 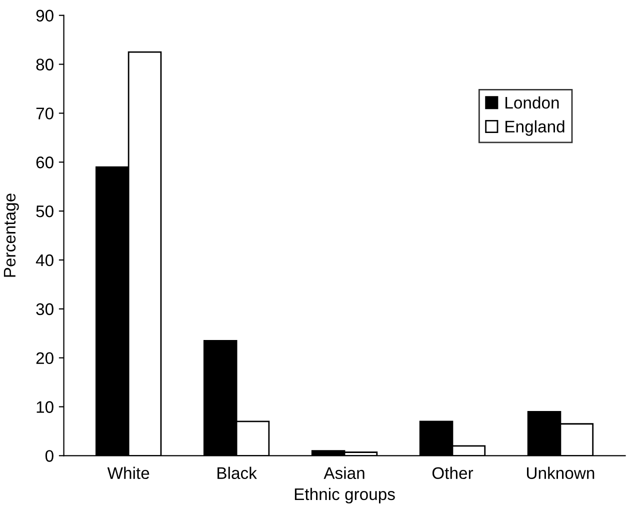 What do you see at coordinates (344, 473) in the screenshot?
I see `x-tick-label: Asian` at bounding box center [344, 473].